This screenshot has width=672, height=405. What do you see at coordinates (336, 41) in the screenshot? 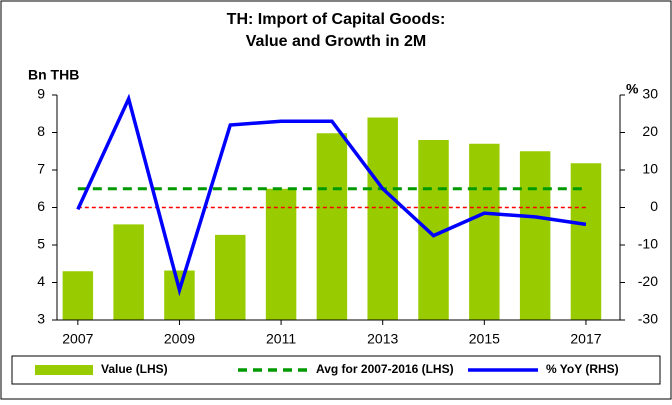
I see `chart-title: Value and Growth in 2M` at bounding box center [336, 41].